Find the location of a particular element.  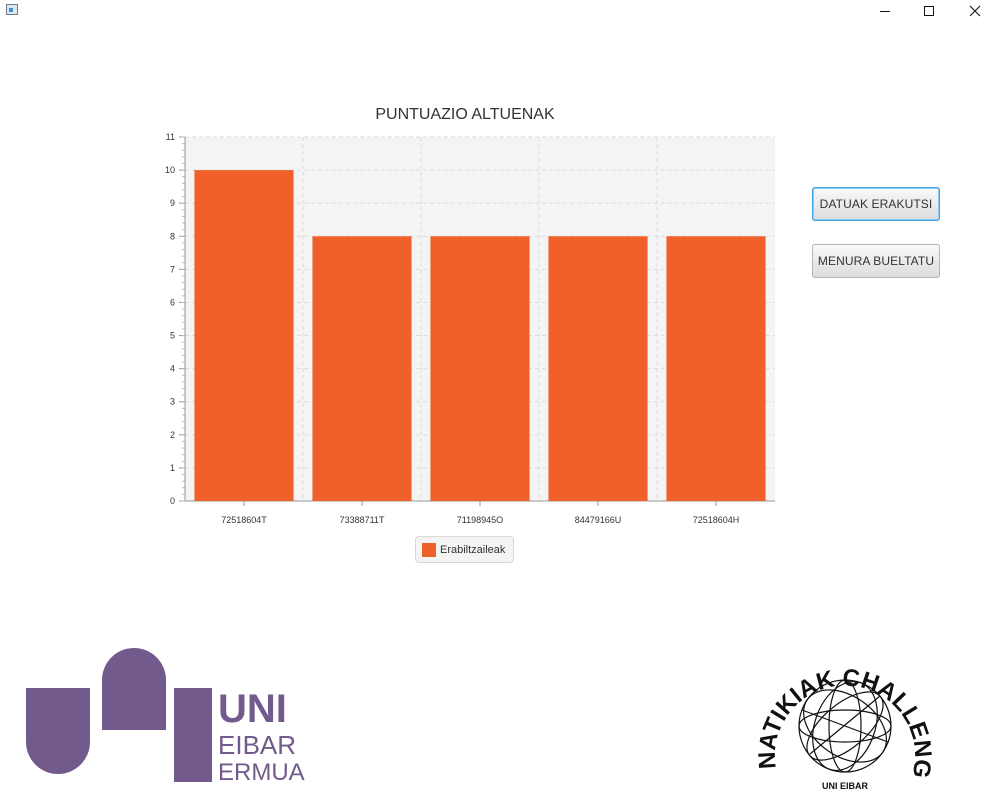

legend-swatch is located at coordinates (429, 549).